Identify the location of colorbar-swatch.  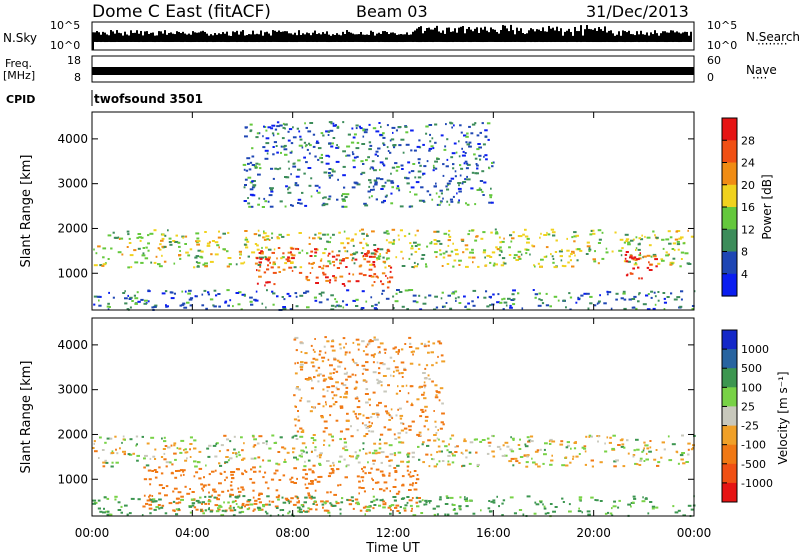
(729, 263).